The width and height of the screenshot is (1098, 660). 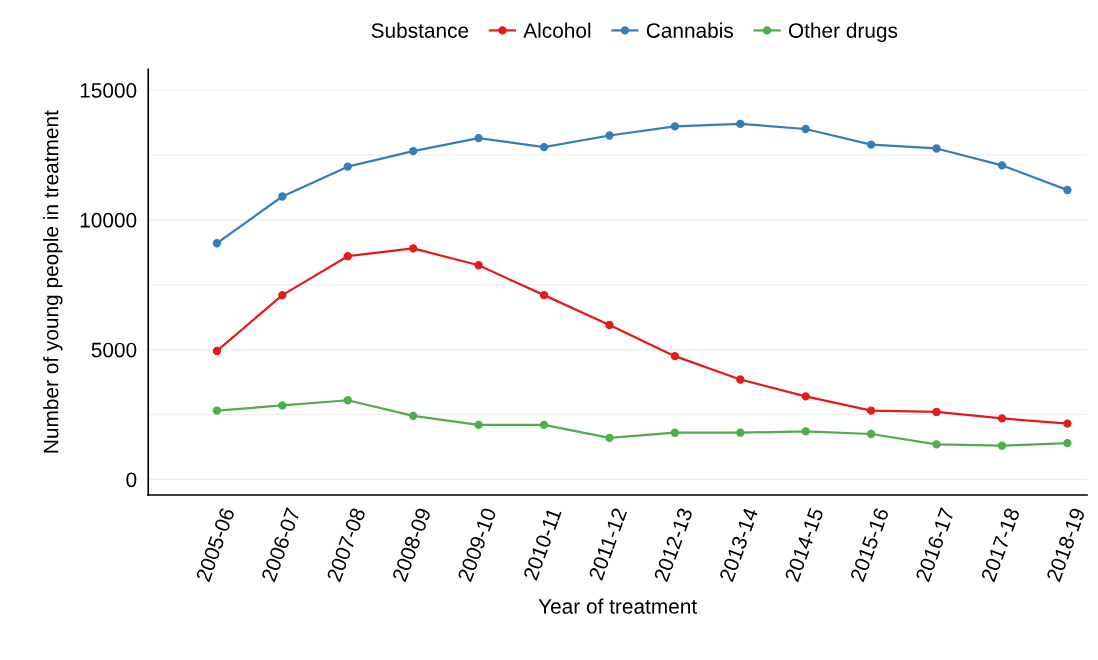 What do you see at coordinates (557, 30) in the screenshot?
I see `legend-label: Alcohol` at bounding box center [557, 30].